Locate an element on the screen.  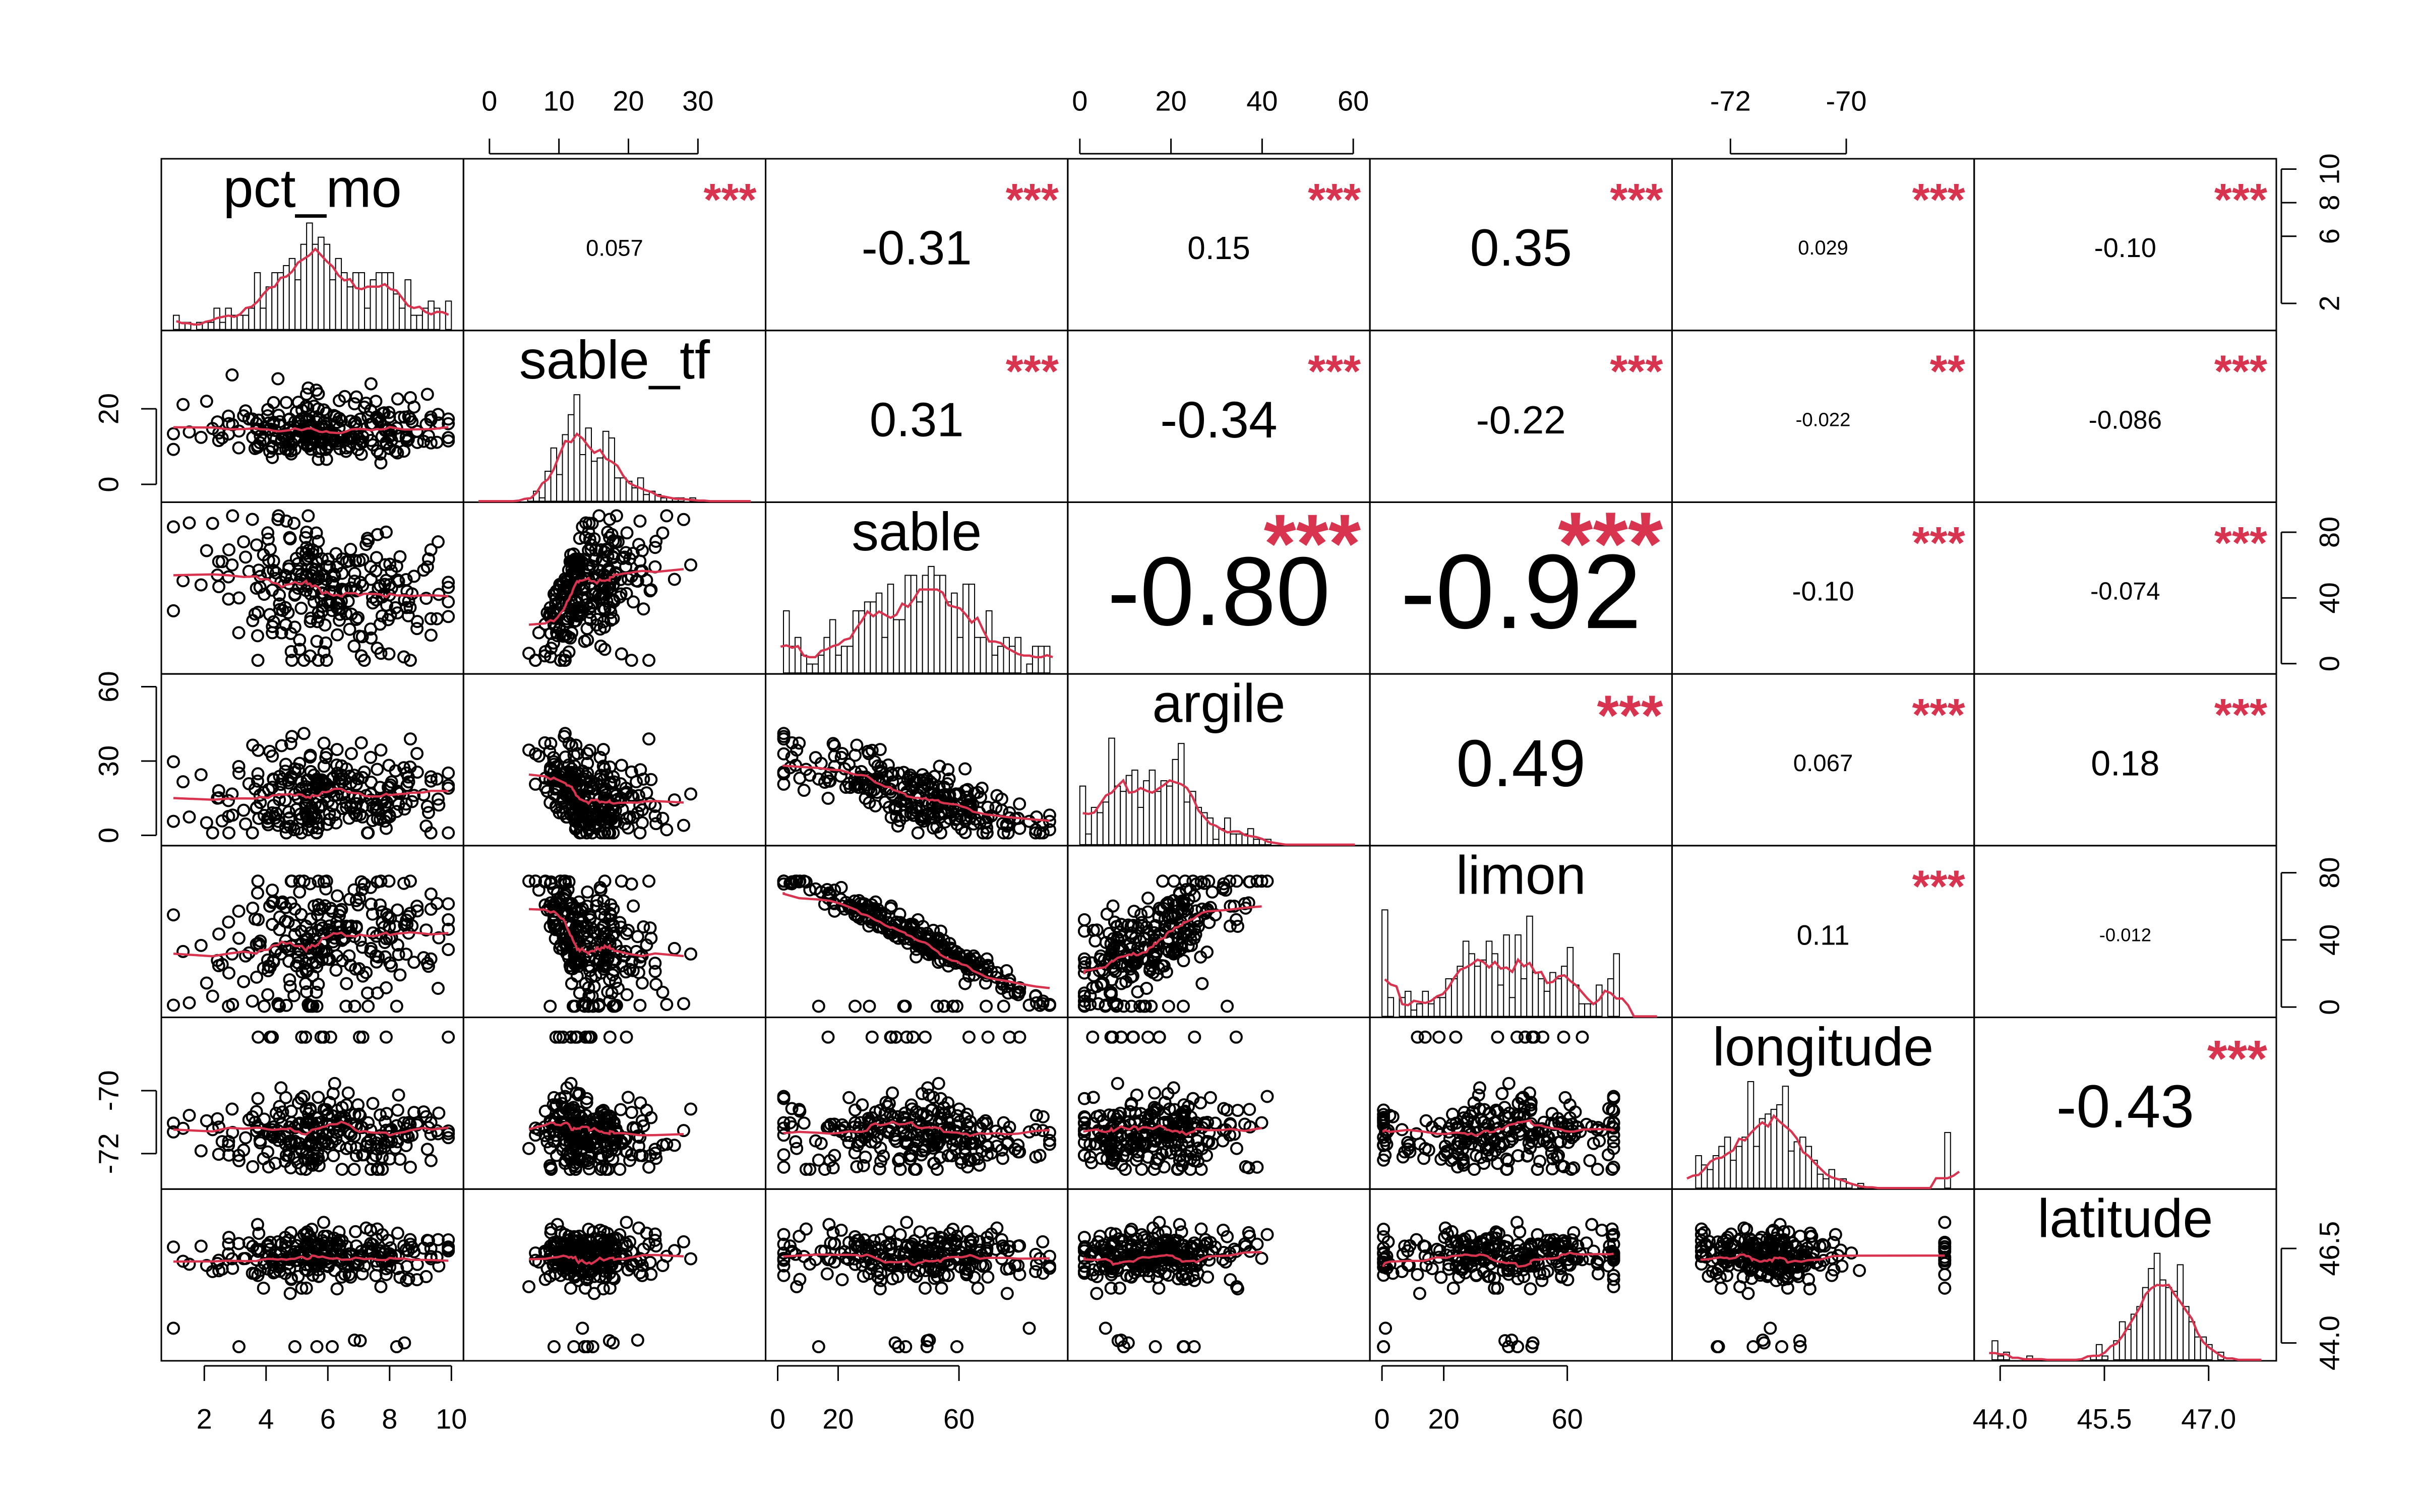
scatter-panel-r5-c2 is located at coordinates (916, 1103).